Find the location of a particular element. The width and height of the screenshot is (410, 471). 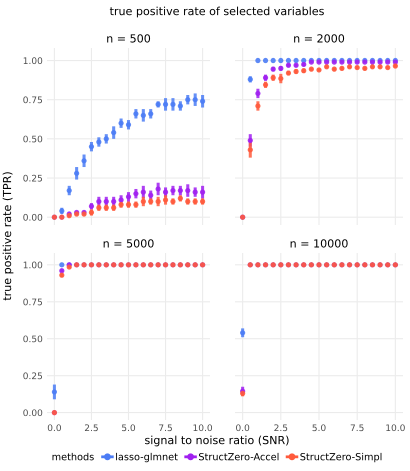

chart-subtitle: n = 500 is located at coordinates (128, 38).